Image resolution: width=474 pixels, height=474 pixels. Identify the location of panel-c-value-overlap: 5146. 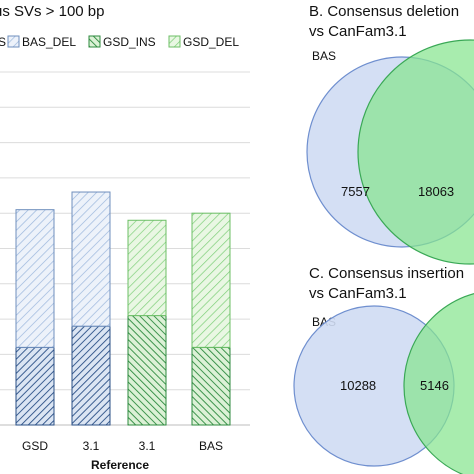
(434, 385).